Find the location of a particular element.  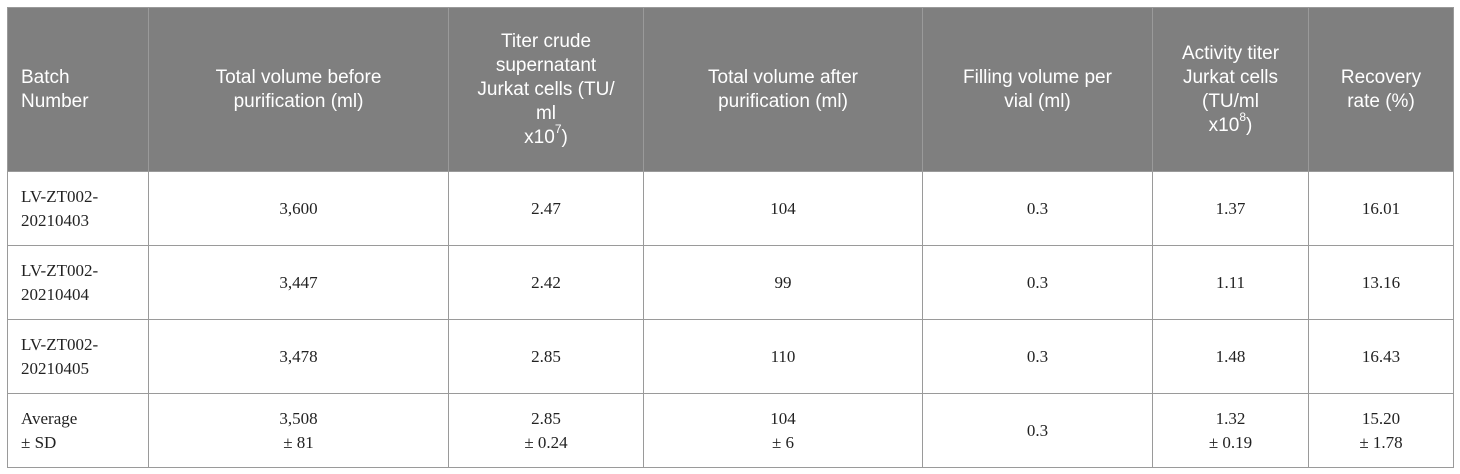

cell-titer-crude: 2.42 is located at coordinates (546, 282).